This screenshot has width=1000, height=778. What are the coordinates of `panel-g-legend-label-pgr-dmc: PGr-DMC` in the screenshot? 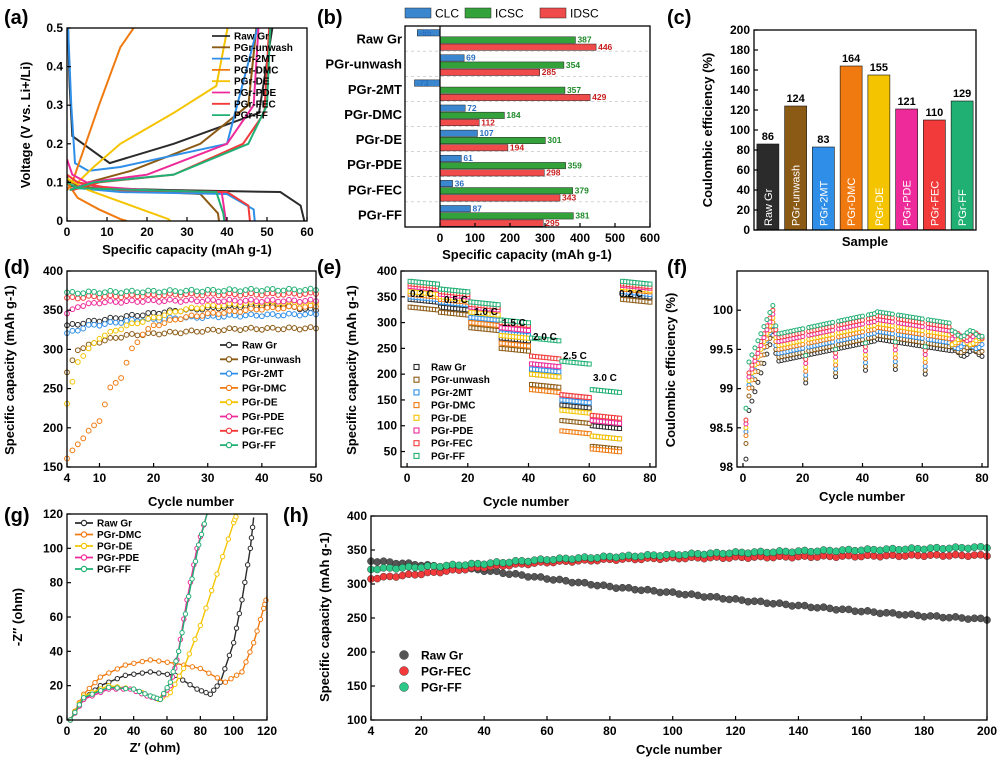 It's located at (119, 535).